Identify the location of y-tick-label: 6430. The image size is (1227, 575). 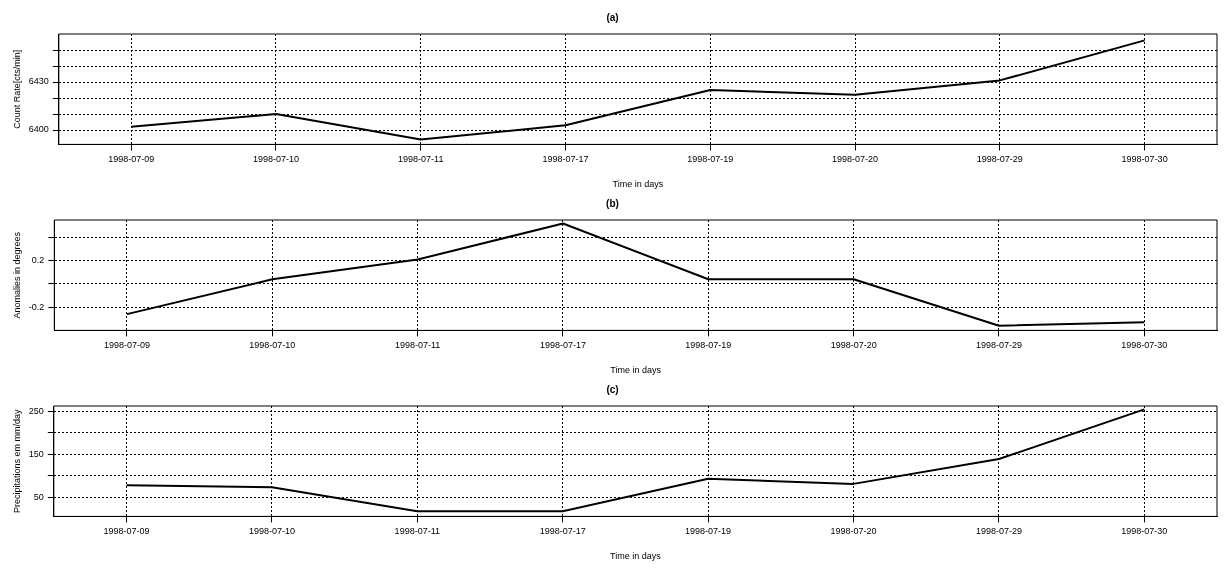
(38, 81).